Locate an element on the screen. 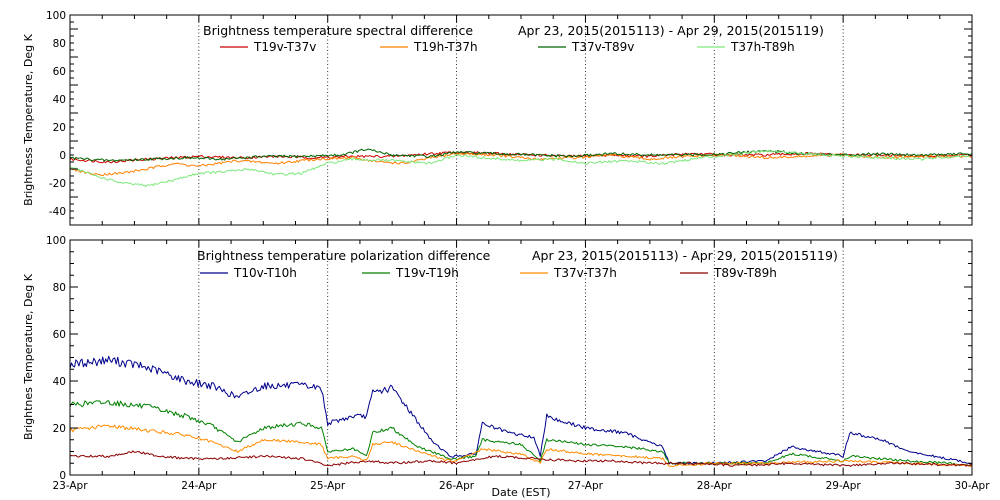 The height and width of the screenshot is (500, 1000). x-tick-label: 25-Apr is located at coordinates (328, 486).